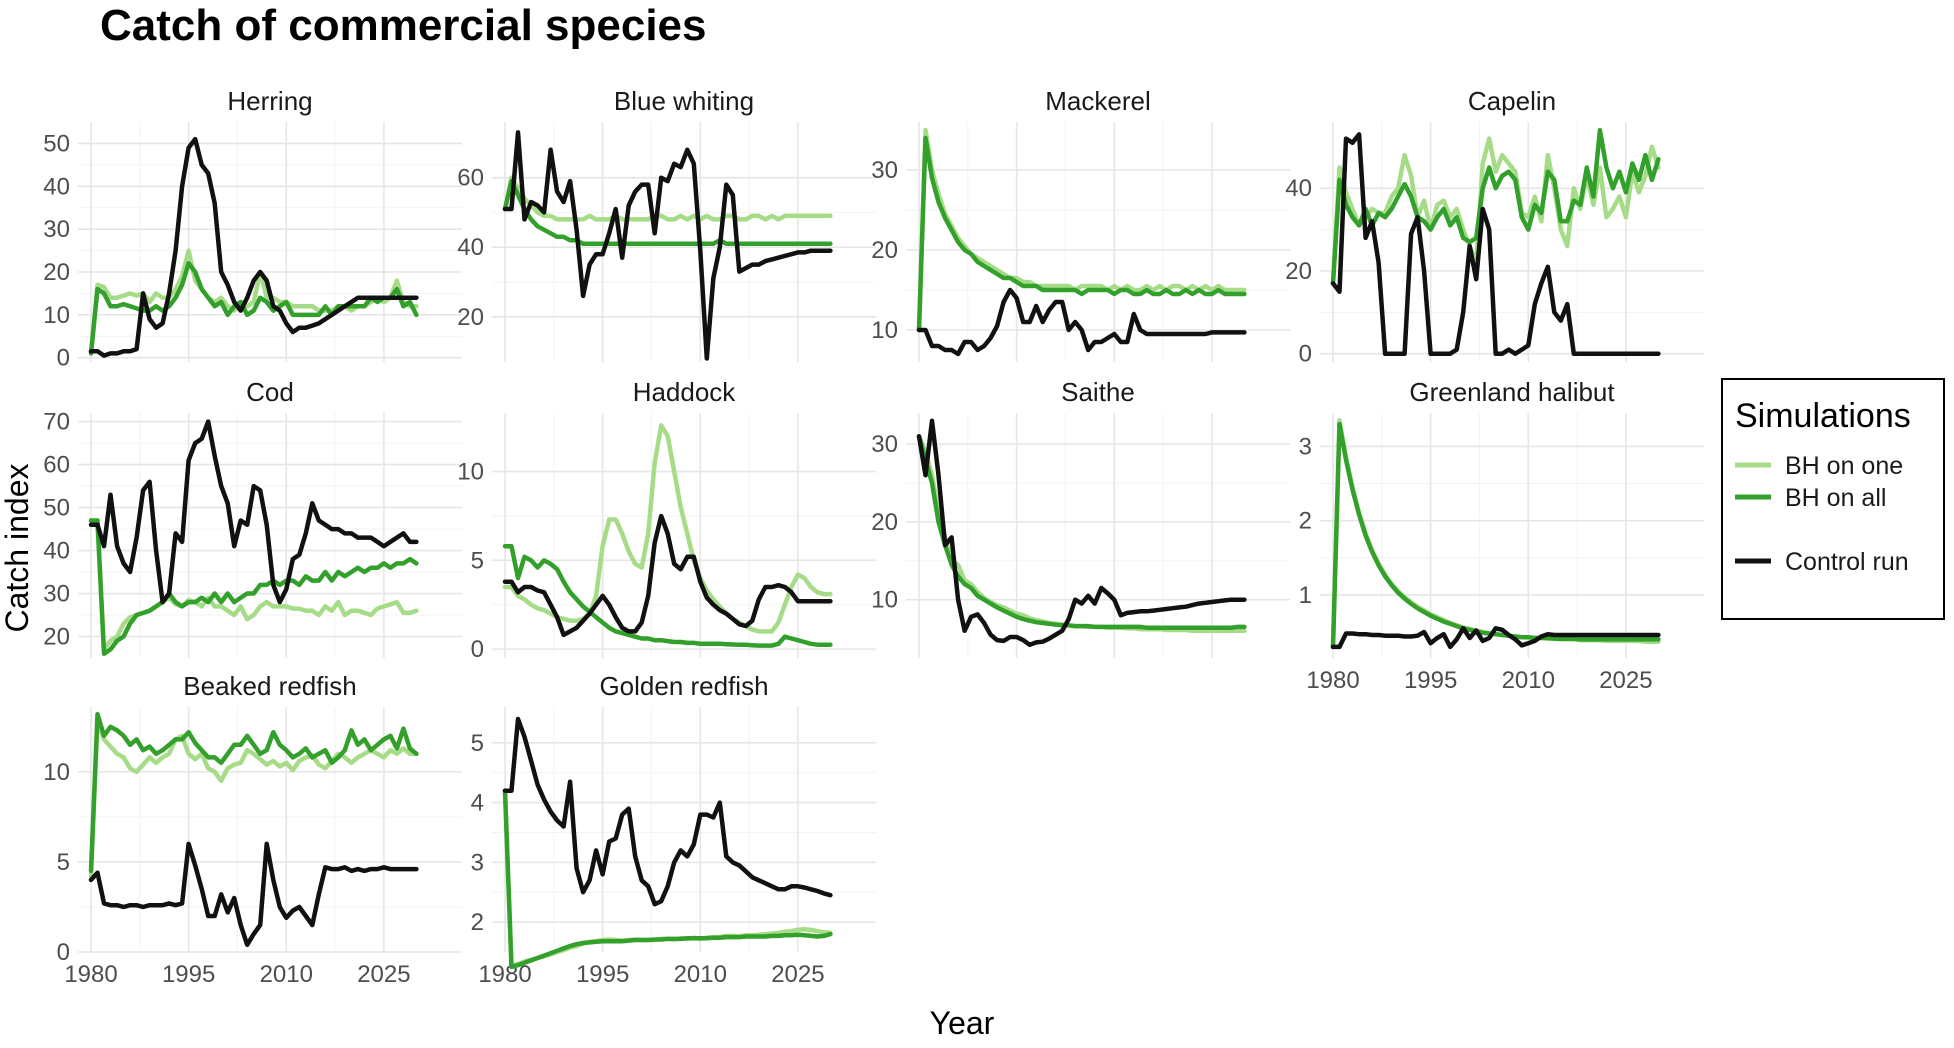 The width and height of the screenshot is (1954, 1048). What do you see at coordinates (270, 392) in the screenshot?
I see `panel-title: Cod` at bounding box center [270, 392].